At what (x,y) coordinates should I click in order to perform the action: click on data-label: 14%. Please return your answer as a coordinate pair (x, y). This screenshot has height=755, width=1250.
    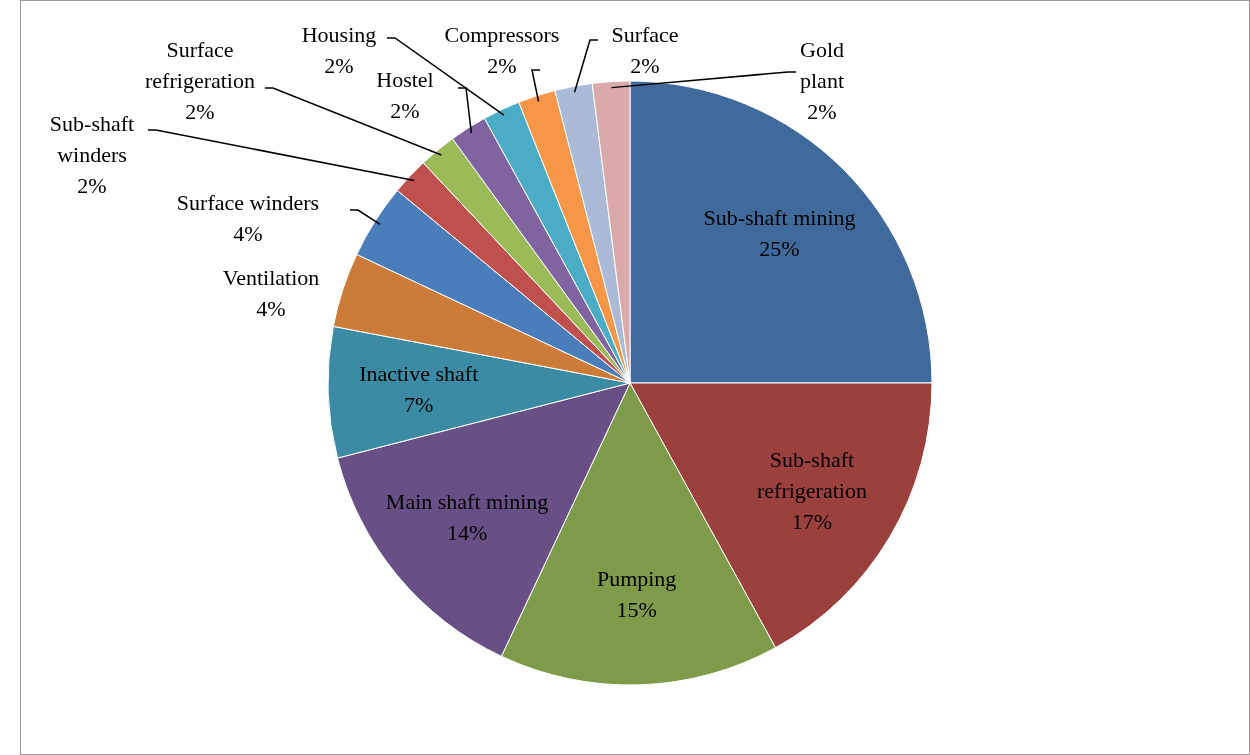
    Looking at the image, I should click on (467, 533).